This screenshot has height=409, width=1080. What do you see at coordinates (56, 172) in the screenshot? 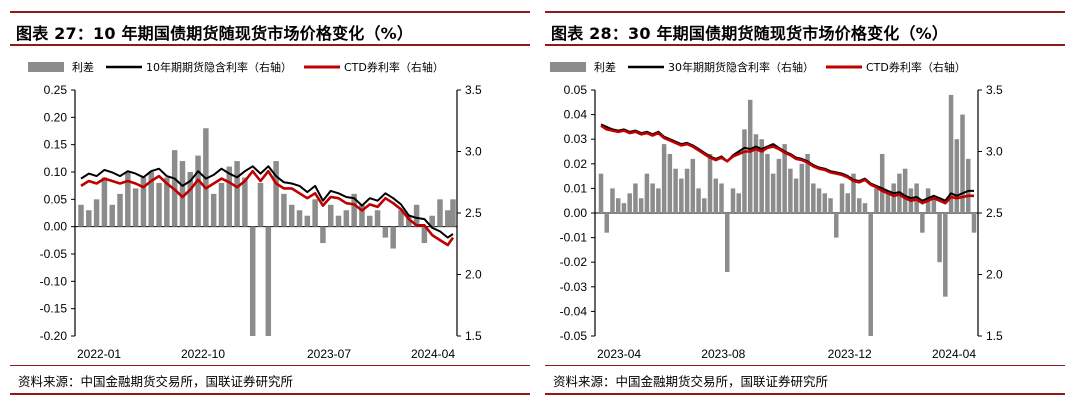
I see `left-tick-label: 0.10` at bounding box center [56, 172].